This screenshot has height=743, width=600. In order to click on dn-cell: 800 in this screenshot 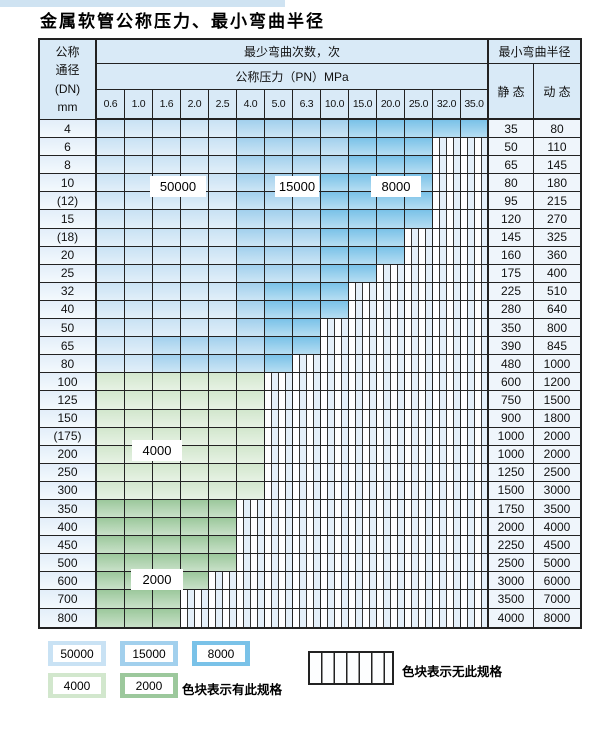, I will do `click(68, 617)`.